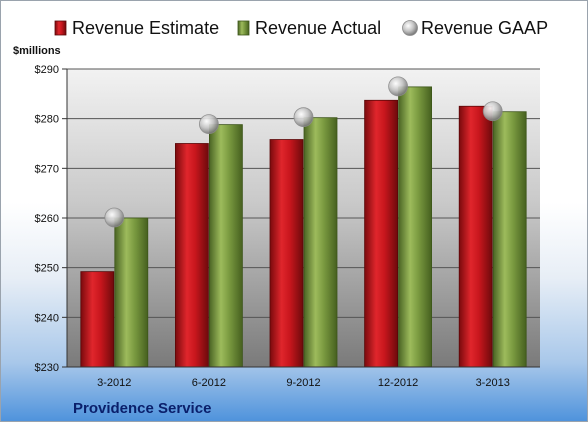 The width and height of the screenshot is (588, 422). I want to click on x-tick-label: 6-2012, so click(209, 383).